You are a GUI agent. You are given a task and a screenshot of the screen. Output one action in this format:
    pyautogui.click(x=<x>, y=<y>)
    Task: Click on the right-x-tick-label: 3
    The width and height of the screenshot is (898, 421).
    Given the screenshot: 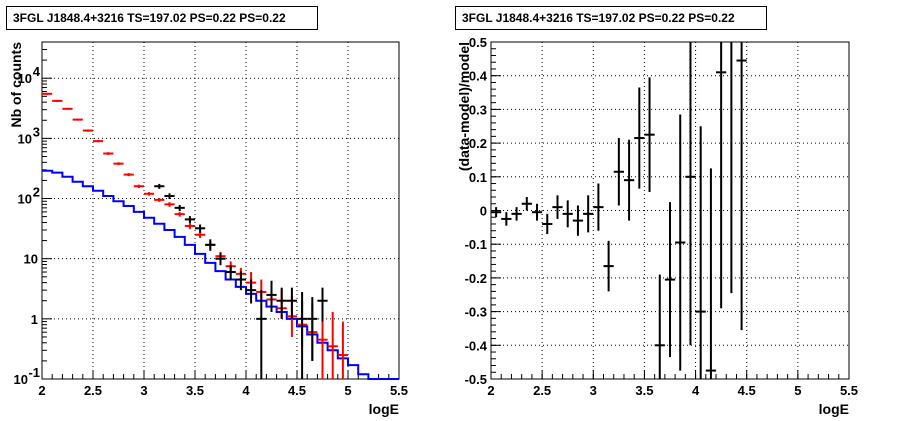 What is the action you would take?
    pyautogui.click(x=593, y=390)
    